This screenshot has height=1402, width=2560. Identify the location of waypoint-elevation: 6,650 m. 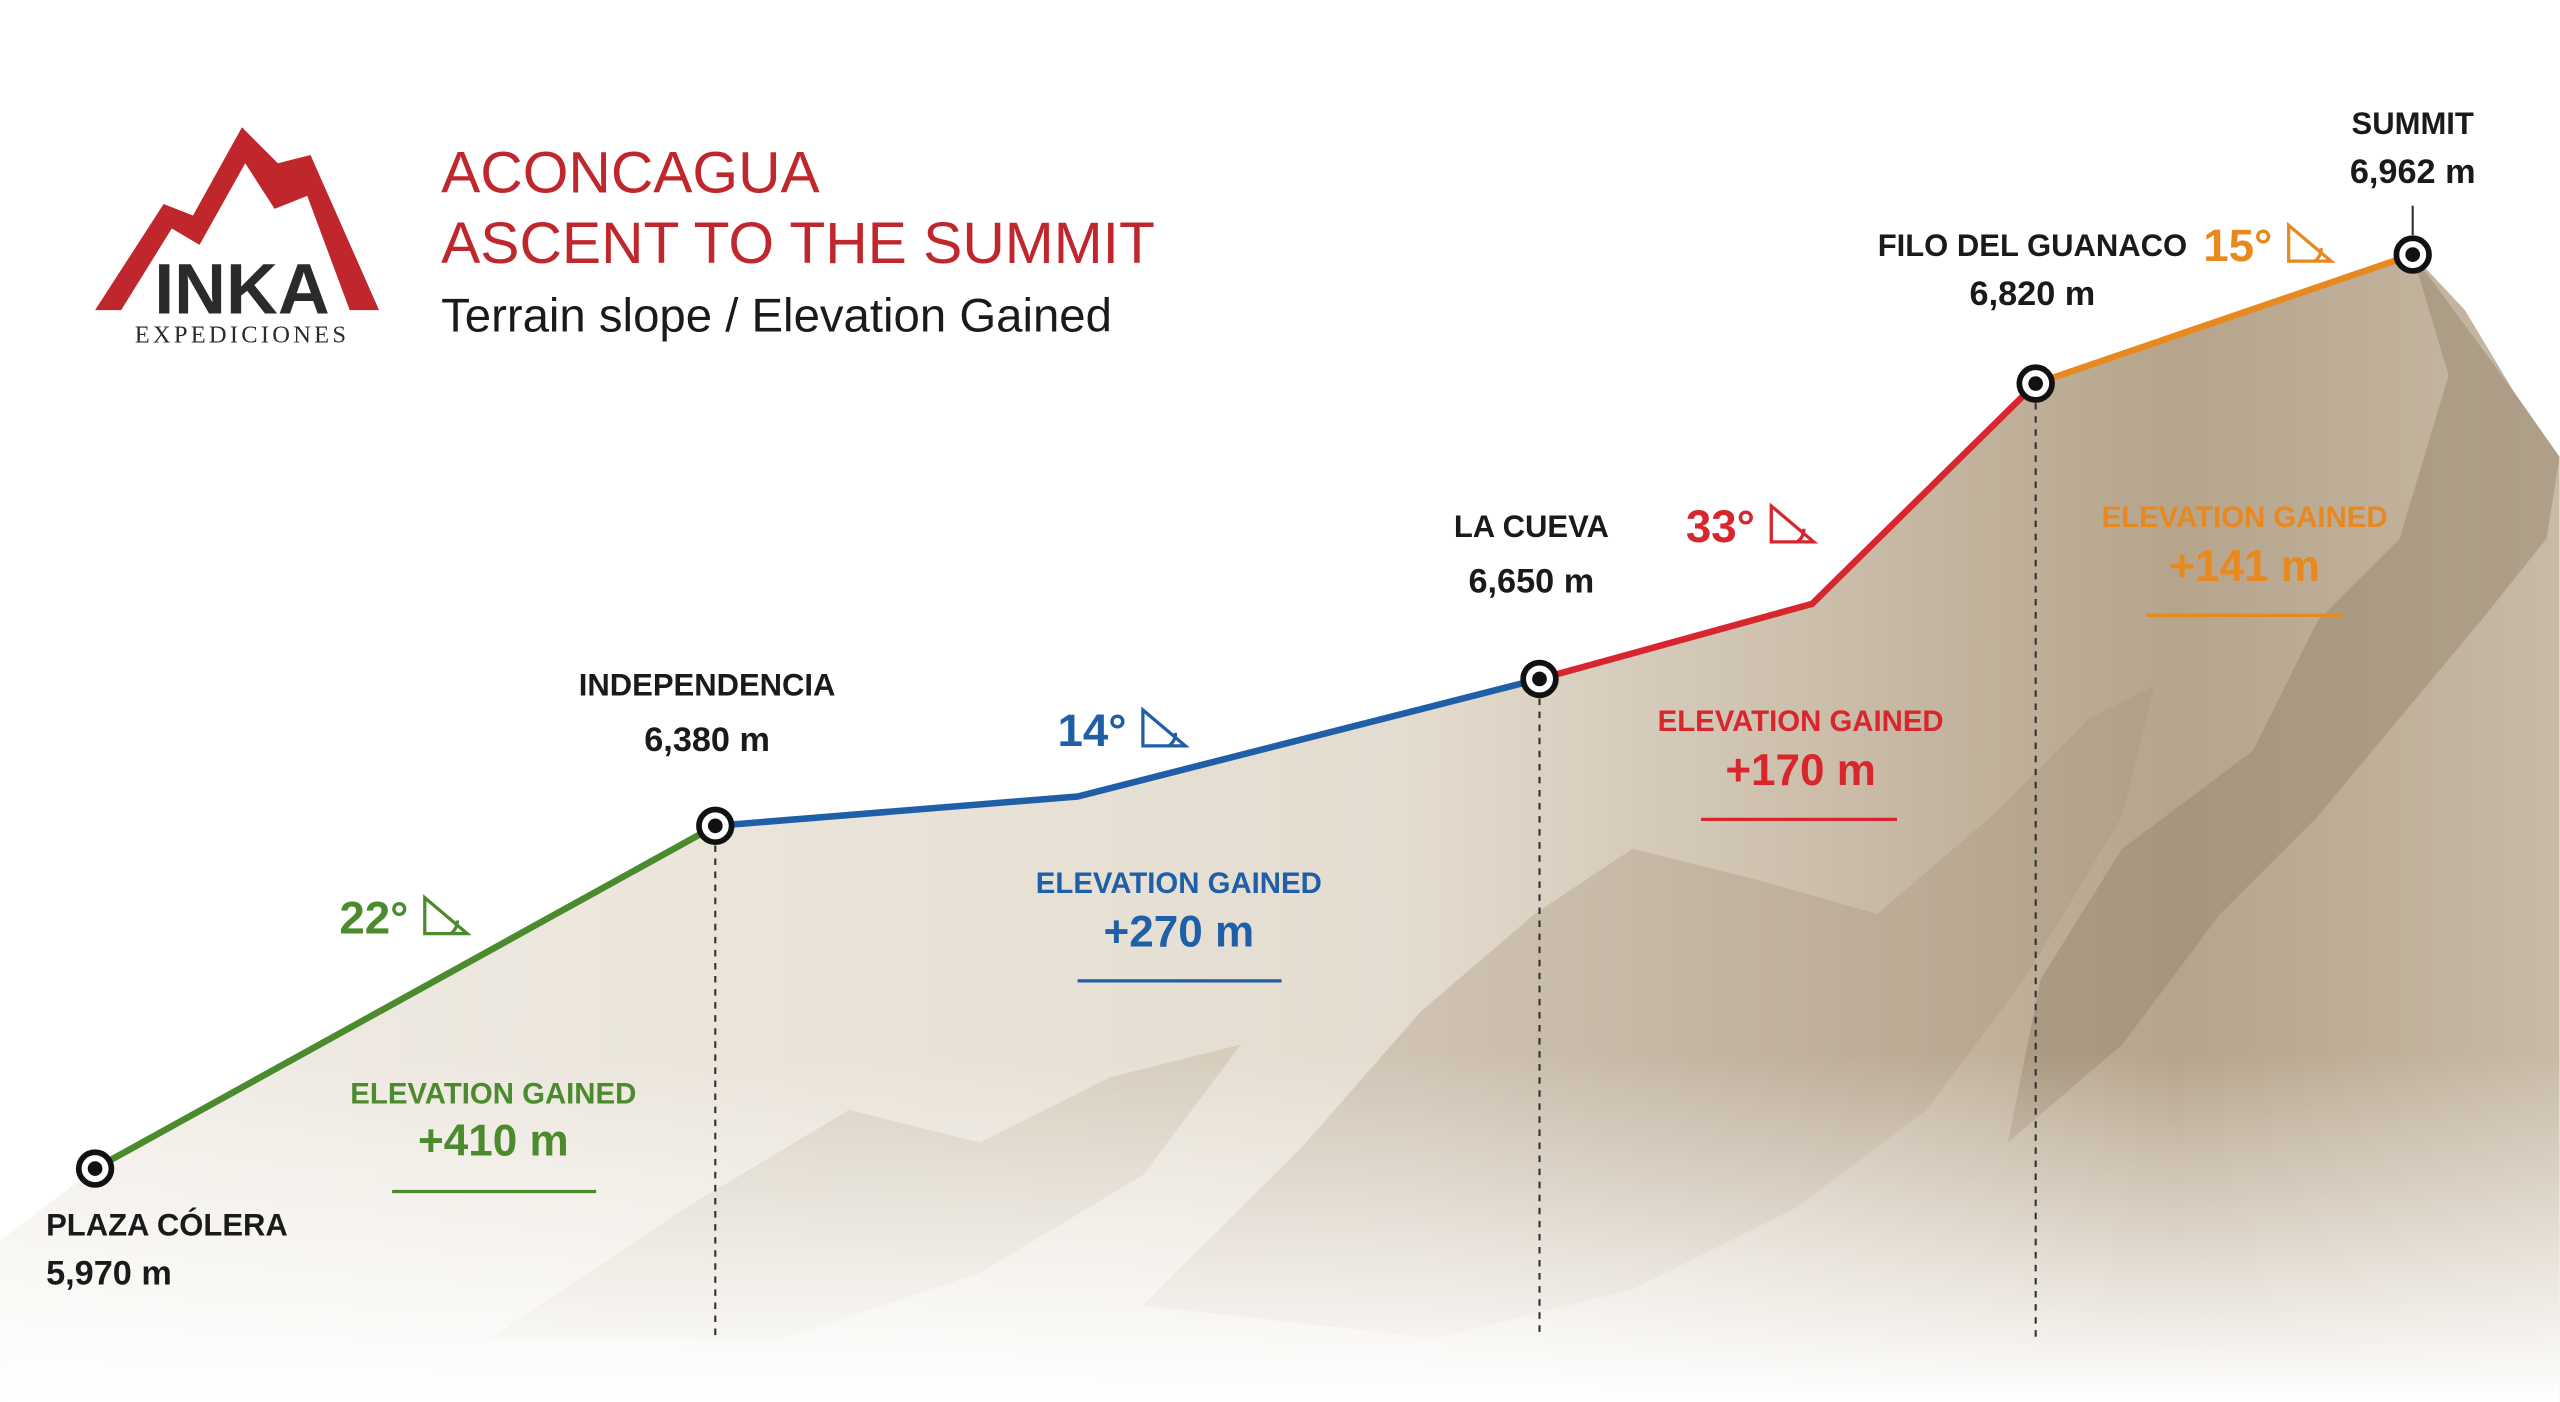
(1531, 581).